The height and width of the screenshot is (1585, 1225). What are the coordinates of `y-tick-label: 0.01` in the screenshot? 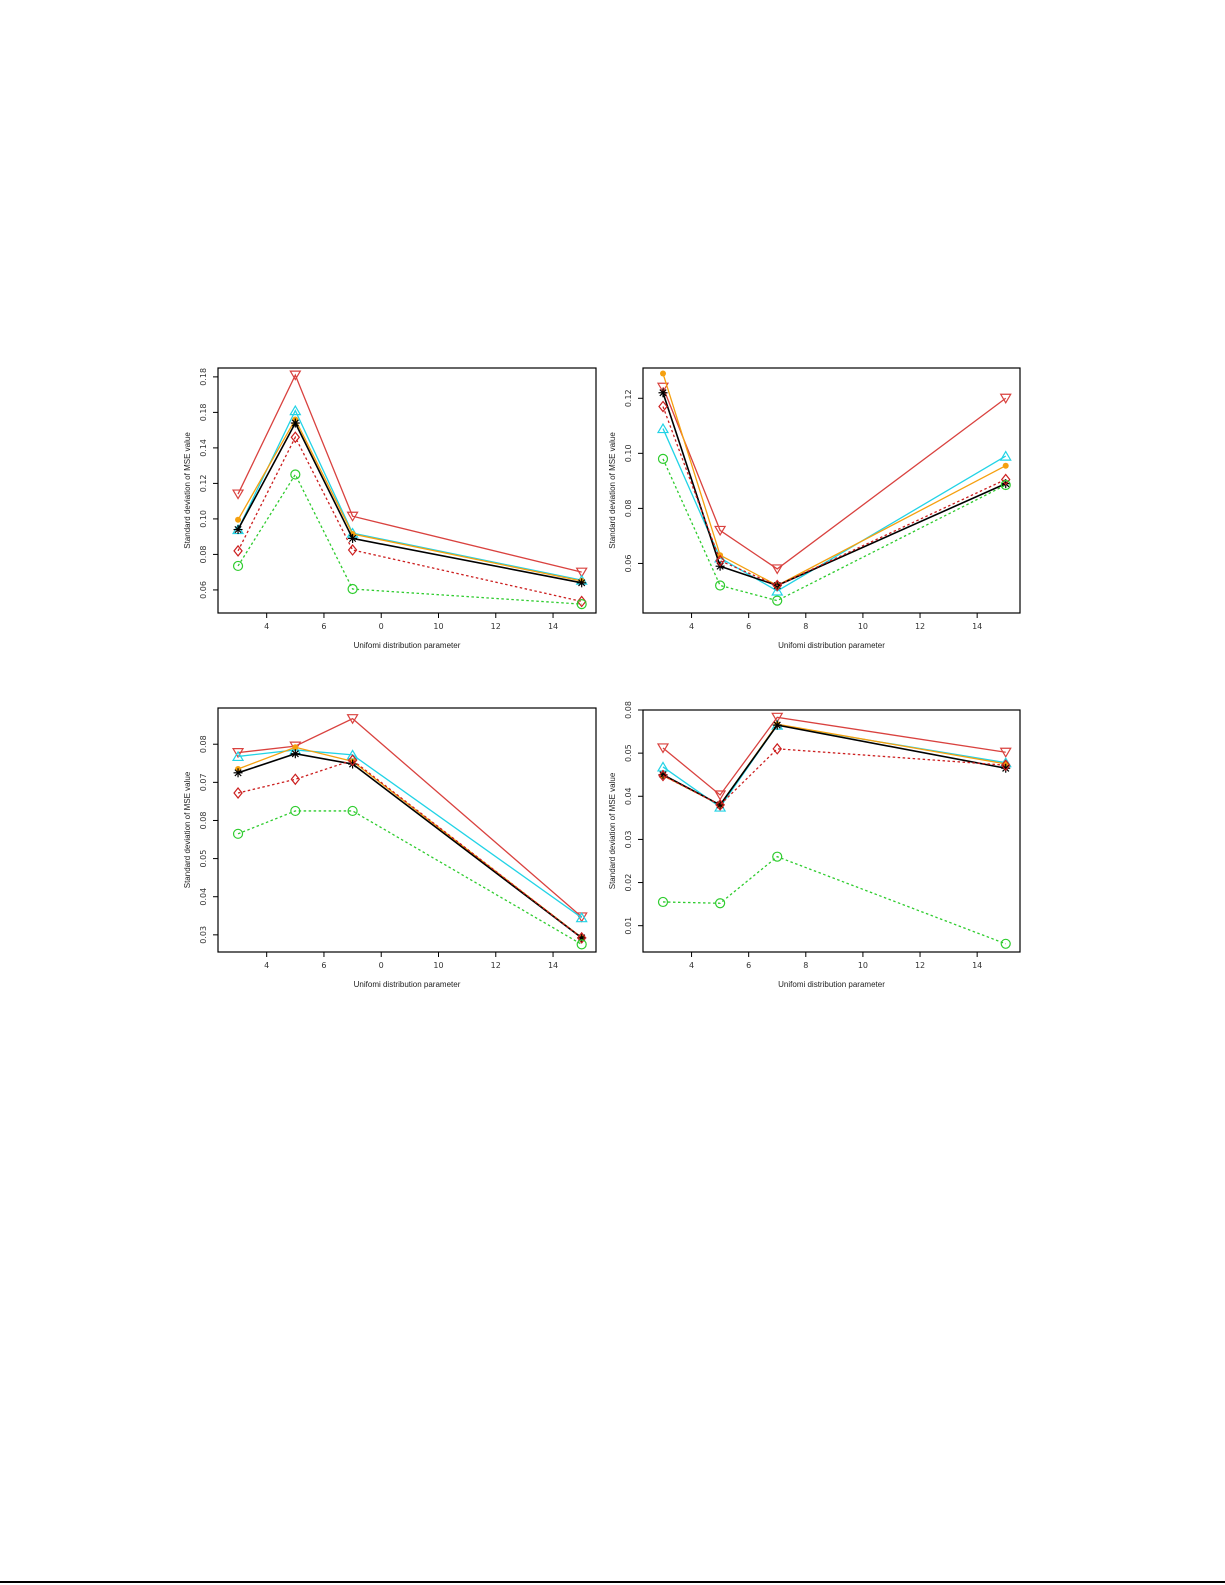 It's located at (628, 926).